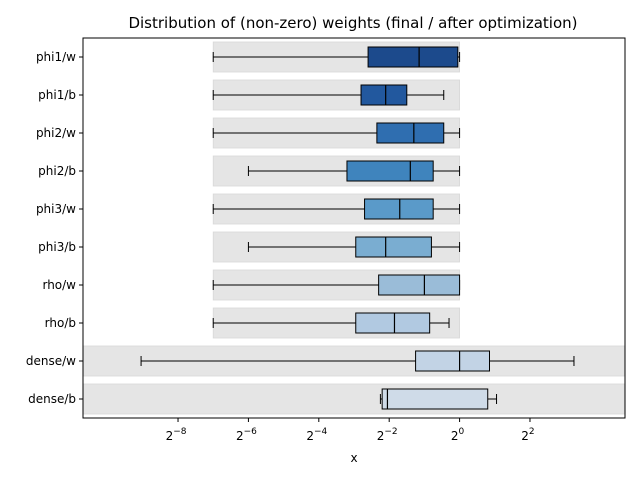 This screenshot has width=640, height=480. I want to click on y-tick-label-phi1-b: phi1/b, so click(57, 95).